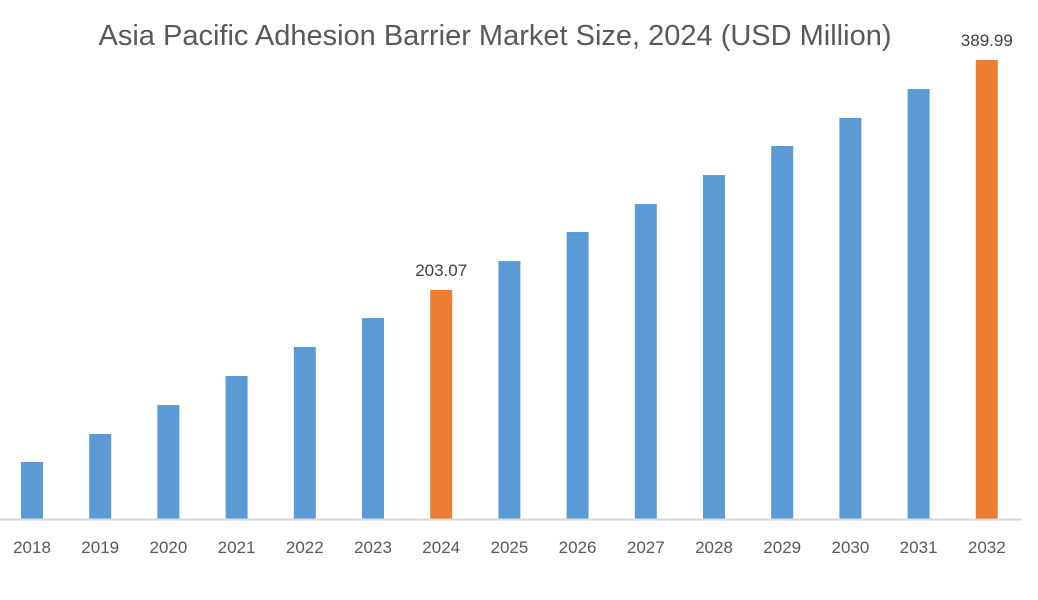 The width and height of the screenshot is (1038, 600). What do you see at coordinates (32, 547) in the screenshot?
I see `x-tick-label: 2018` at bounding box center [32, 547].